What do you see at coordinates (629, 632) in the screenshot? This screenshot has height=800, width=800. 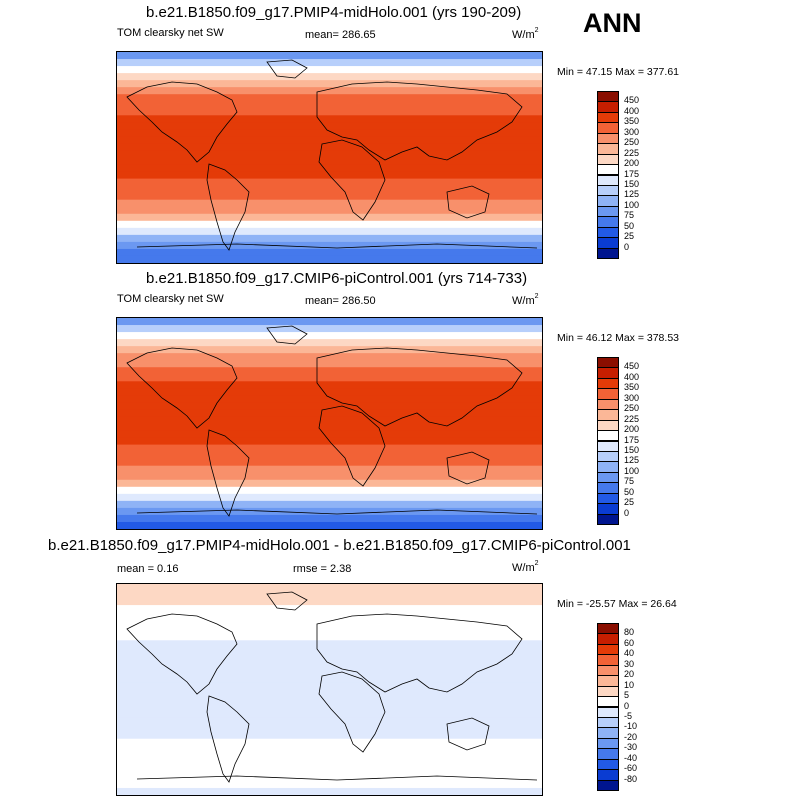 I see `colorbar-tick-label: 80` at bounding box center [629, 632].